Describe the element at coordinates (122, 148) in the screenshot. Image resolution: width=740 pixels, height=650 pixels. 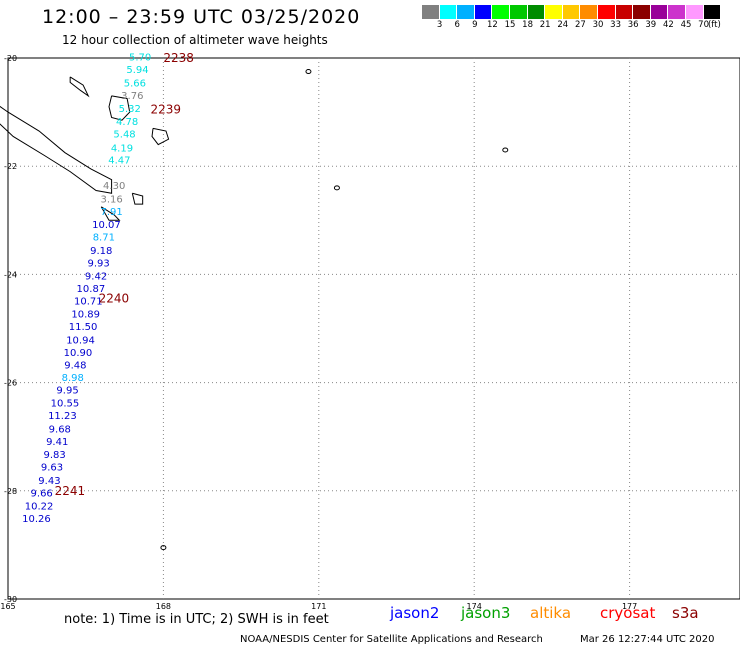
I see `wave-height-label: 4.19` at that location.